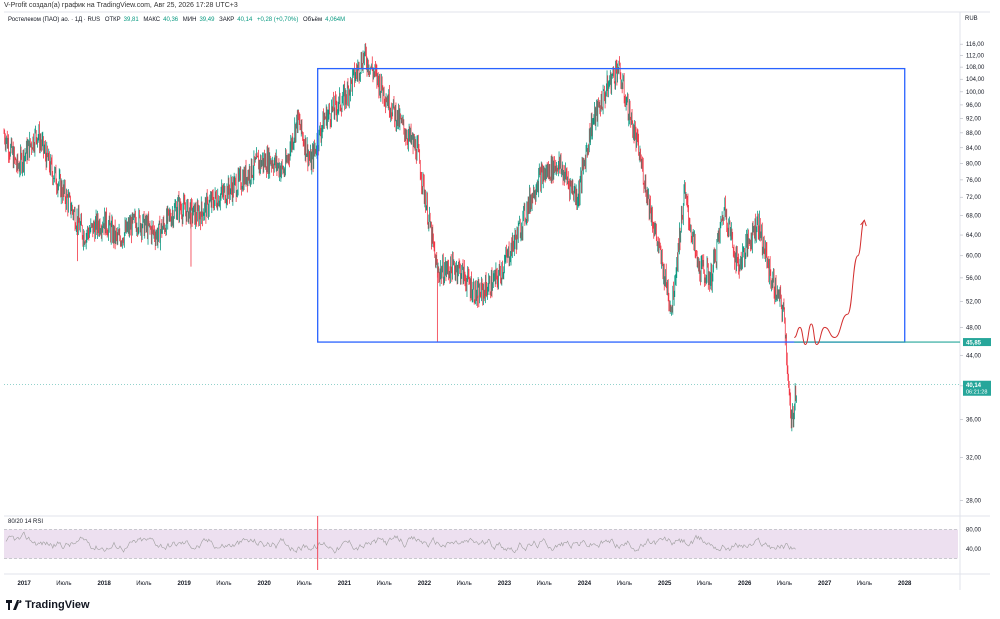 This screenshot has width=1000, height=619. Describe the element at coordinates (974, 458) in the screenshot. I see `y-tick-label: 32,00` at that location.